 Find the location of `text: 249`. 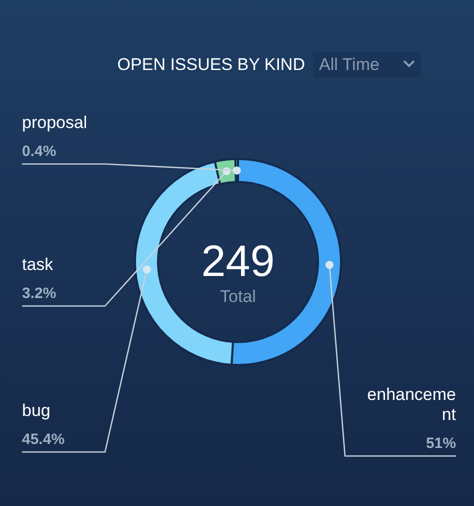

text: 249 is located at coordinates (238, 261).